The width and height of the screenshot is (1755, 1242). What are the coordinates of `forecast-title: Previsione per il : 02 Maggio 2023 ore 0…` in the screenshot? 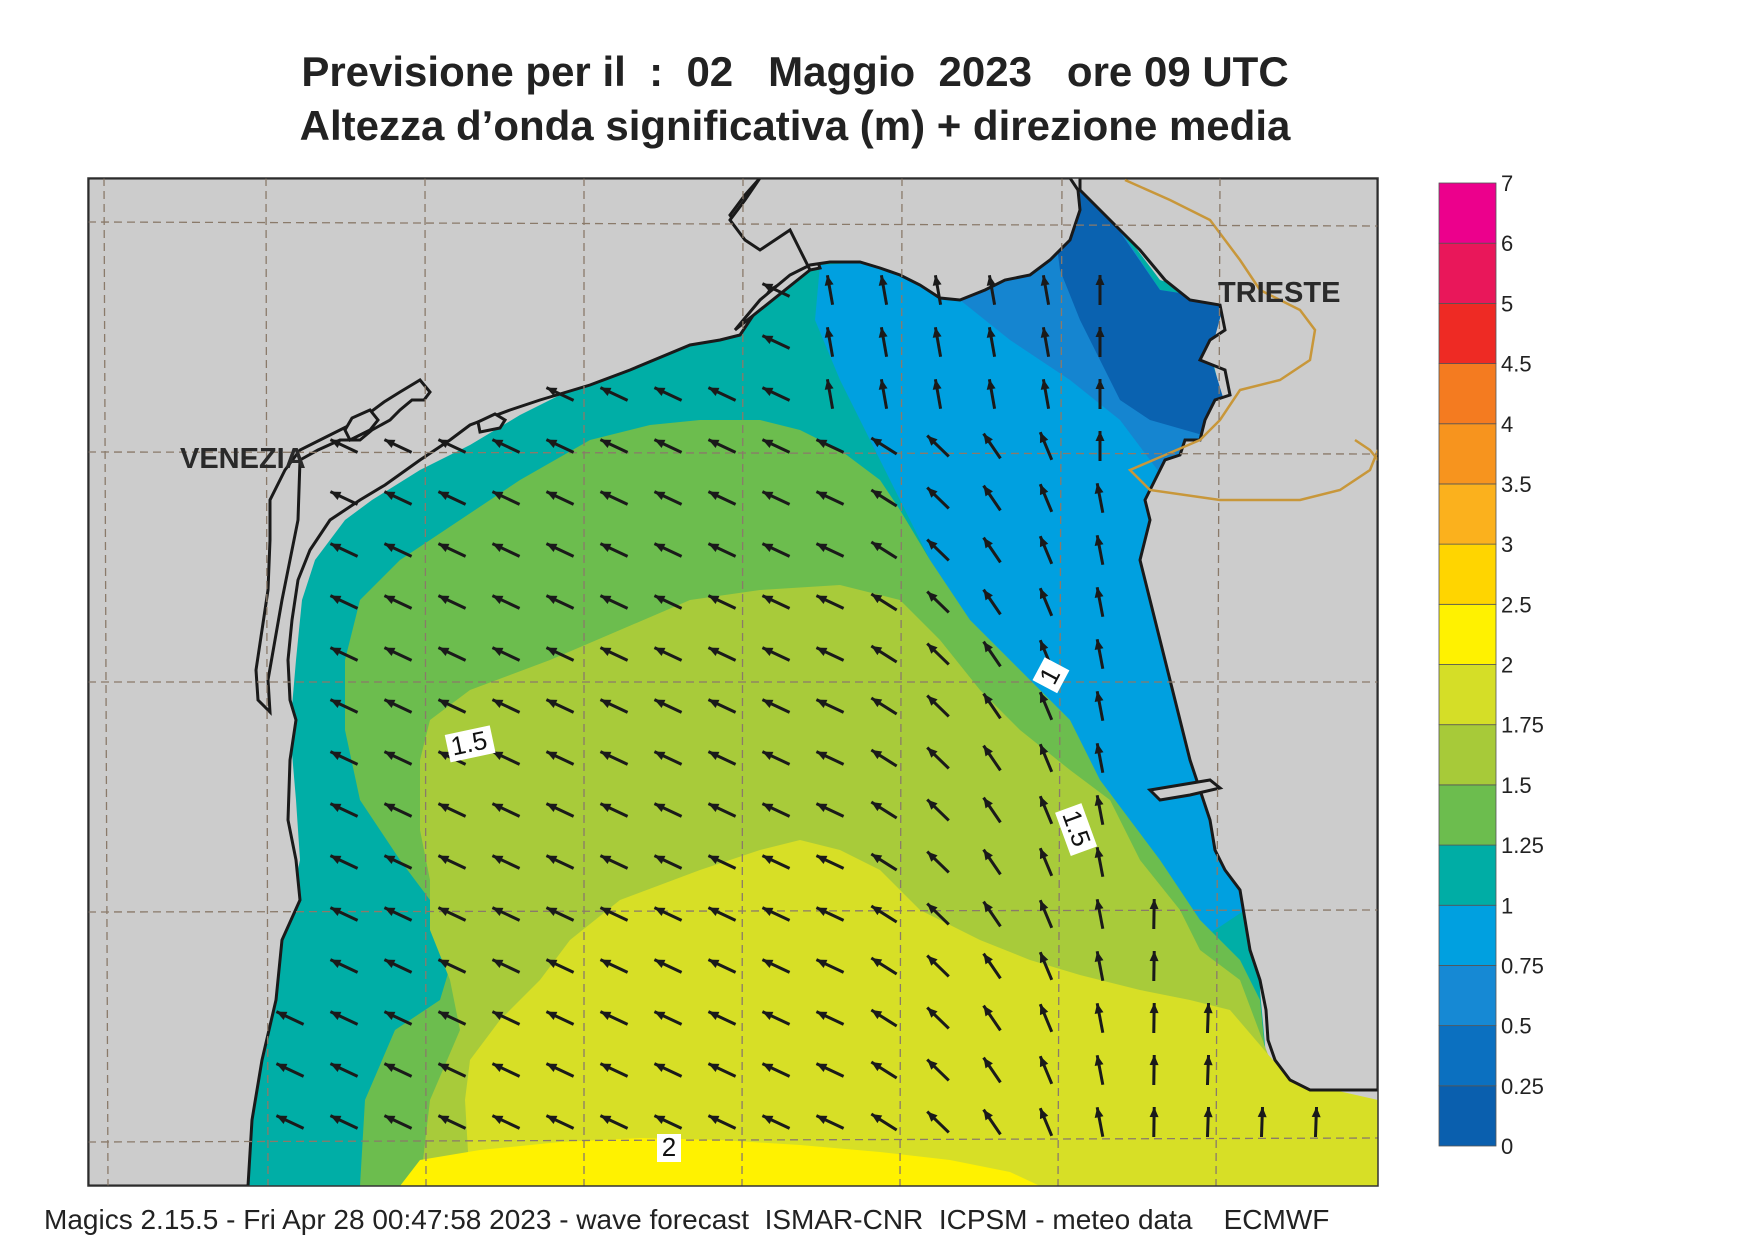 It's located at (795, 71).